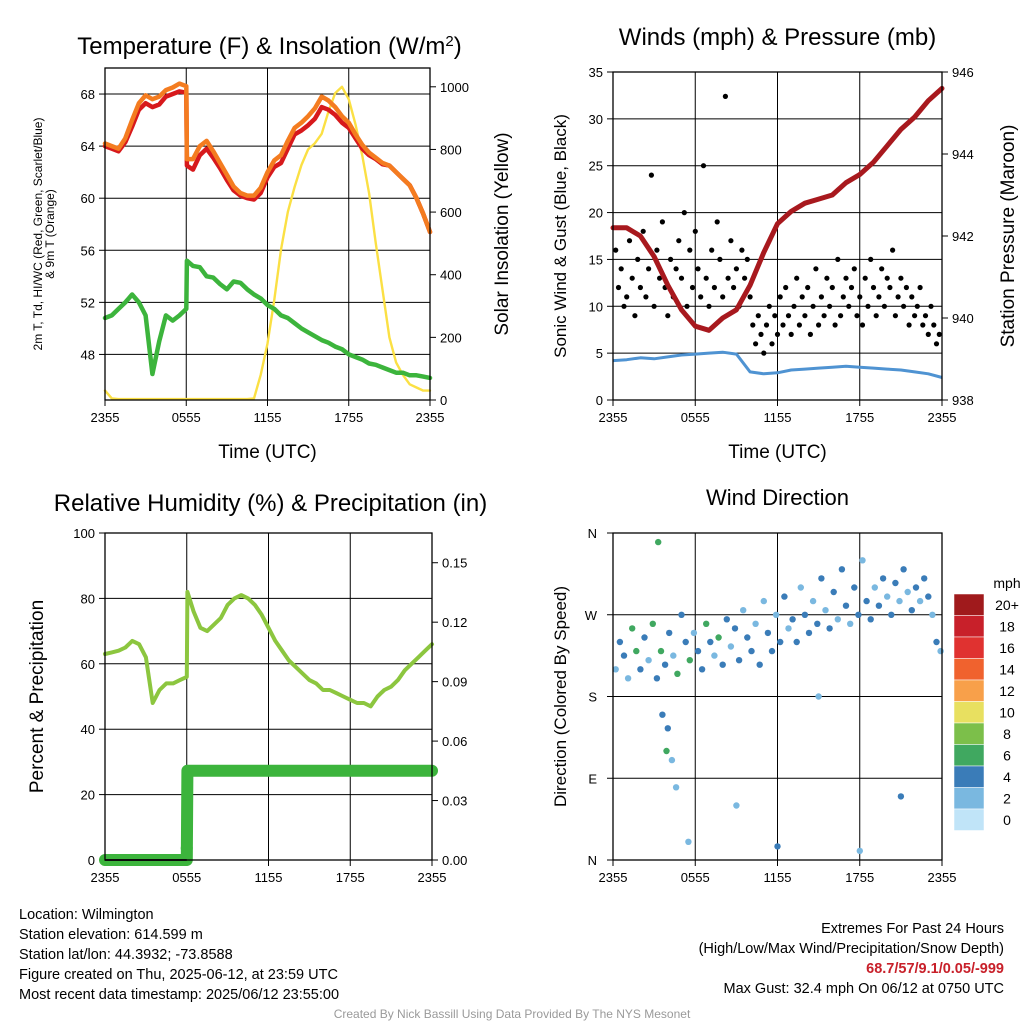 The image size is (1024, 1024). Describe the element at coordinates (269, 877) in the screenshot. I see `panel3-x-tick-label: 1155` at that location.